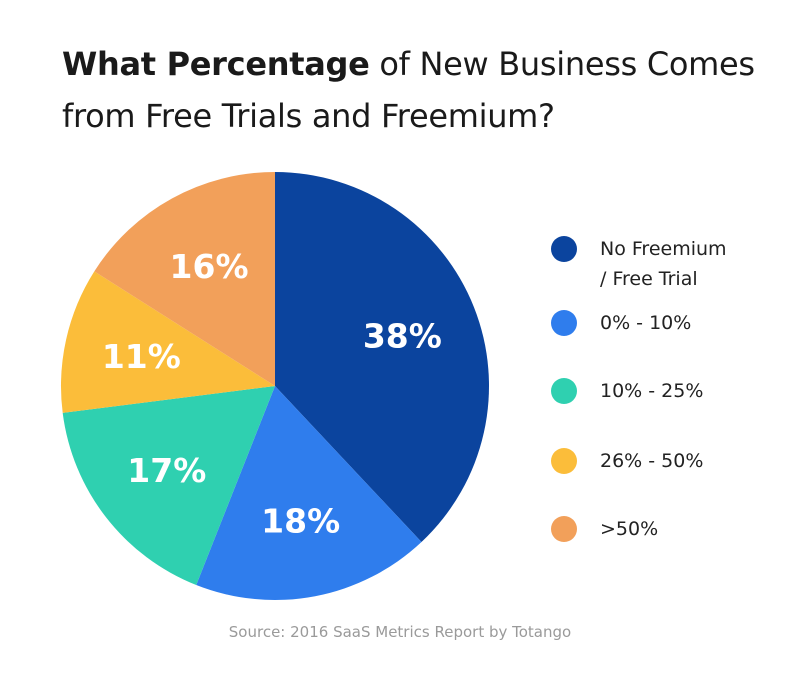 The width and height of the screenshot is (800, 675). I want to click on legend-label: 0% - 10%, so click(646, 323).